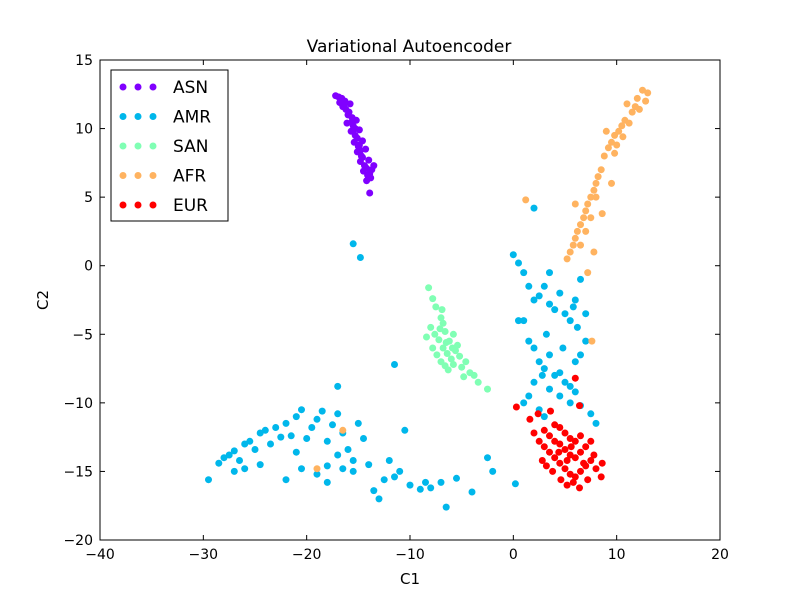  What do you see at coordinates (204, 555) in the screenshot?
I see `x-tick-label: −30` at bounding box center [204, 555].